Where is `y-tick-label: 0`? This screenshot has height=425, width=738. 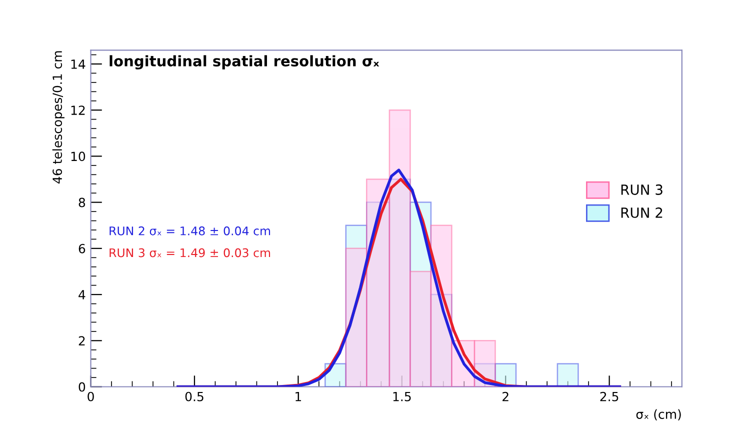 y-tick-label: 0 is located at coordinates (82, 387).